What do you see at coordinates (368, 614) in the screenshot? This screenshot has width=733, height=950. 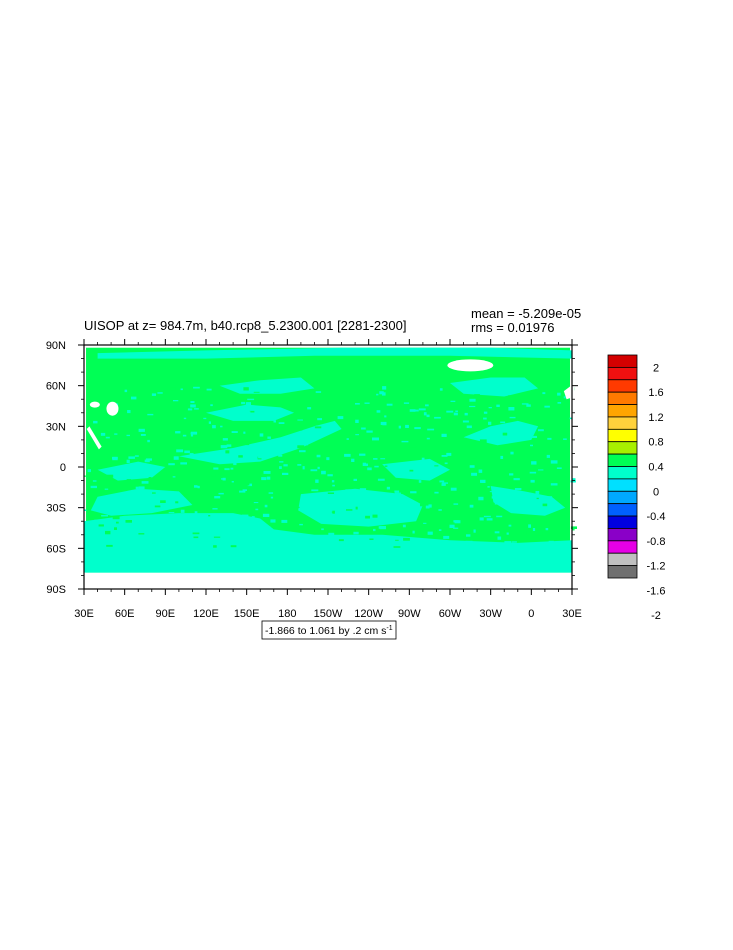 I see `x-tick-label: 120W` at bounding box center [368, 614].